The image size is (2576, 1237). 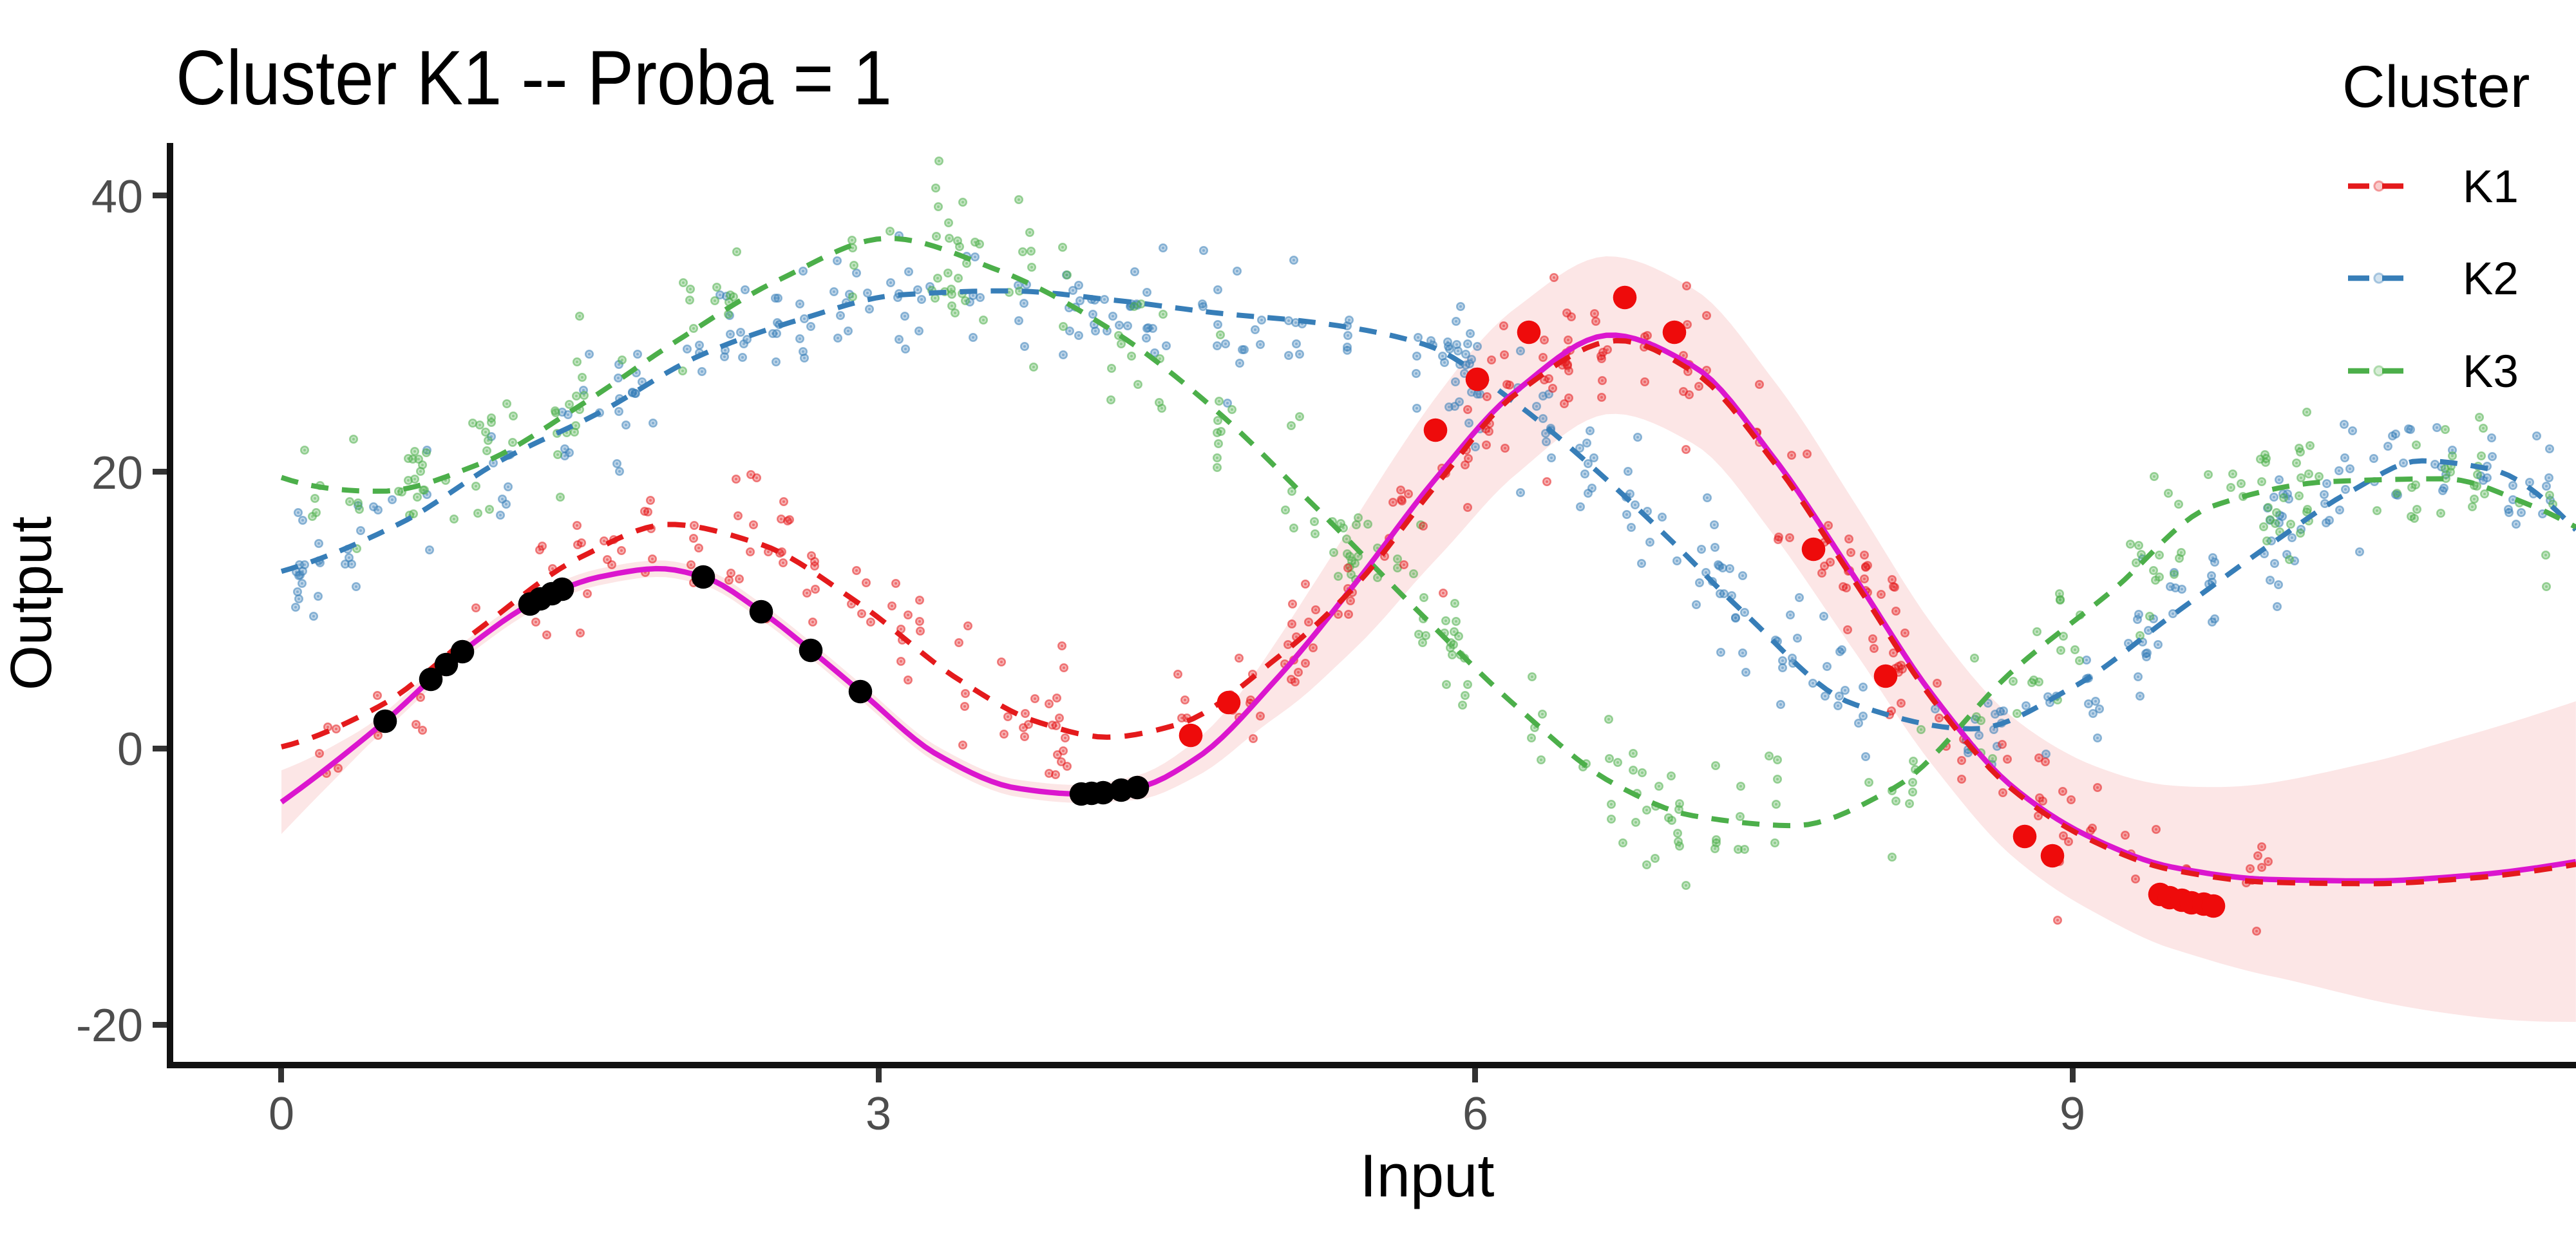 What do you see at coordinates (2491, 371) in the screenshot?
I see `svg-text: K3` at bounding box center [2491, 371].